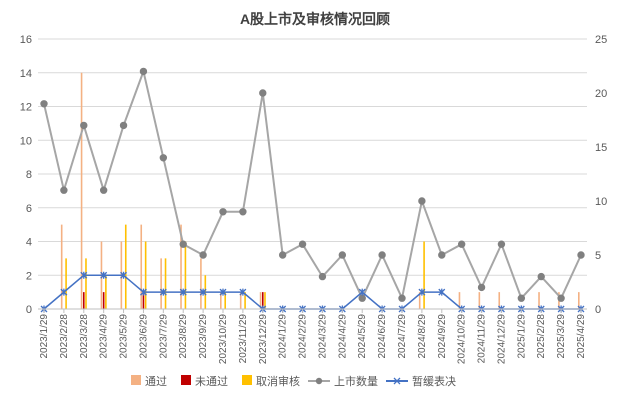  What do you see at coordinates (601, 94) in the screenshot?
I see `right-tick-label: 20` at bounding box center [601, 94].